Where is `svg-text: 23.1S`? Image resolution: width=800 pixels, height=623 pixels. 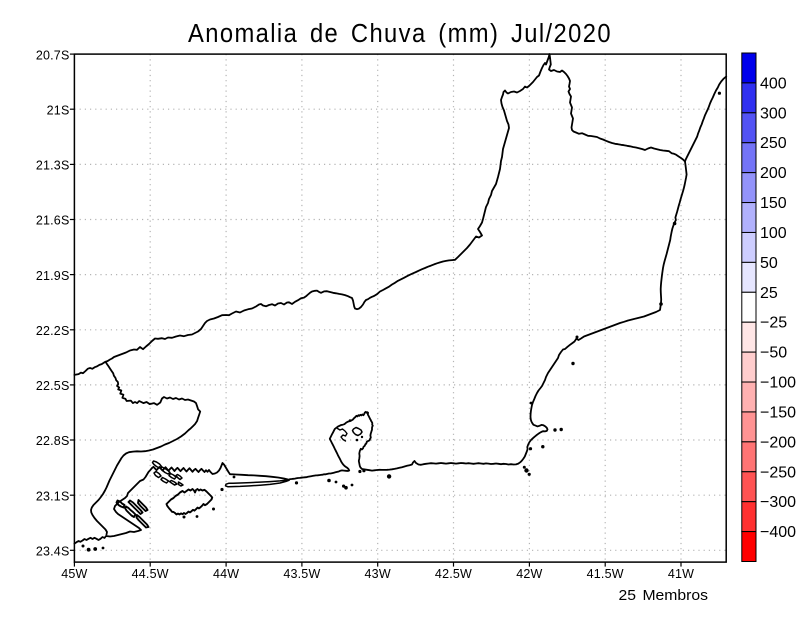
svg-text: 23.1S is located at coordinates (53, 496).